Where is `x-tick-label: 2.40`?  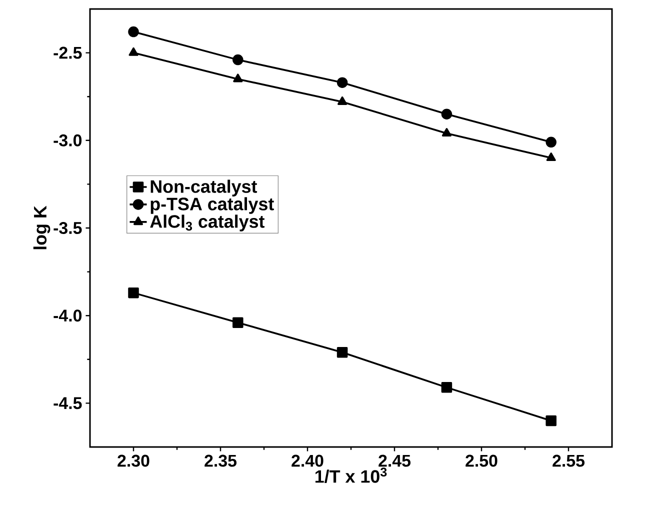 x-tick-label: 2.40 is located at coordinates (308, 460).